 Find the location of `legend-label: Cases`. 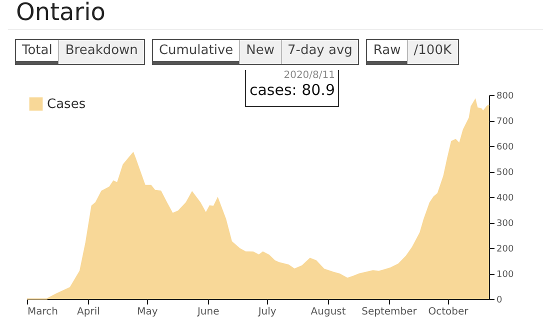

legend-label: Cases is located at coordinates (66, 104).